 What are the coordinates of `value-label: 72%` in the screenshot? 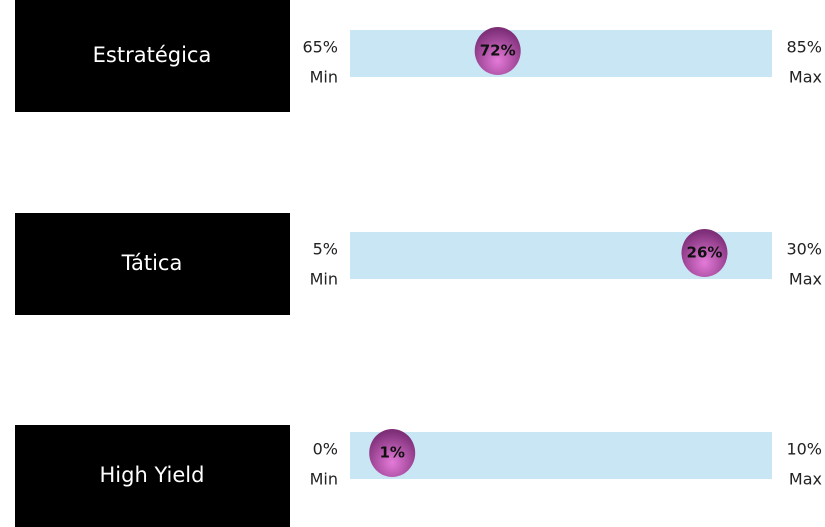 It's located at (498, 51).